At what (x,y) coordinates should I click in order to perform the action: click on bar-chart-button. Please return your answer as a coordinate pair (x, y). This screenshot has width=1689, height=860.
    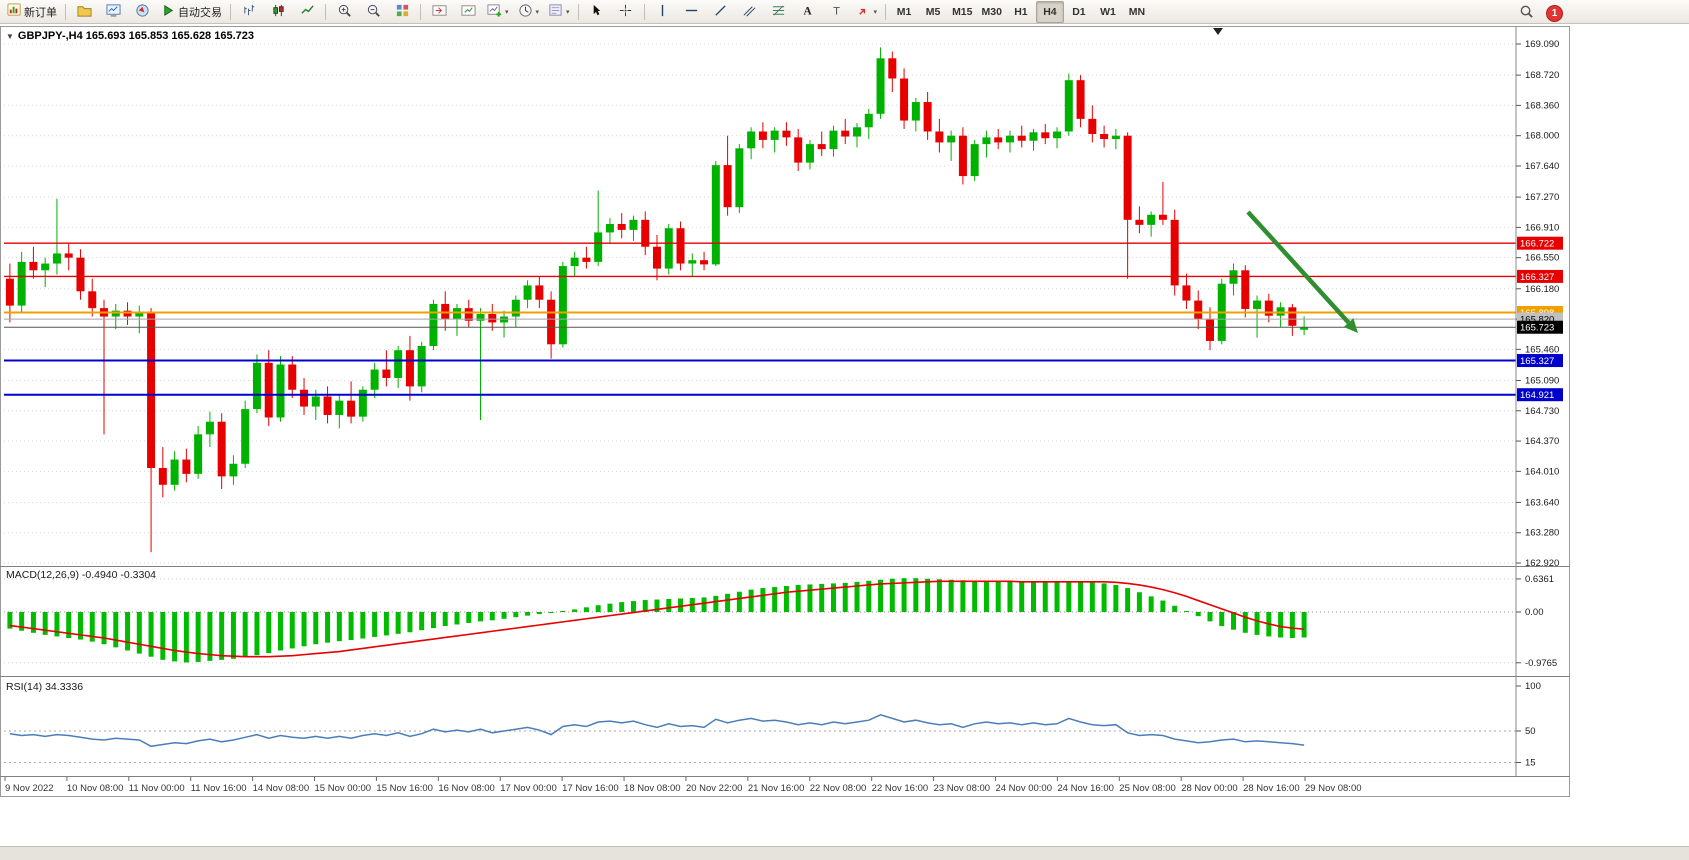
    Looking at the image, I should click on (249, 12).